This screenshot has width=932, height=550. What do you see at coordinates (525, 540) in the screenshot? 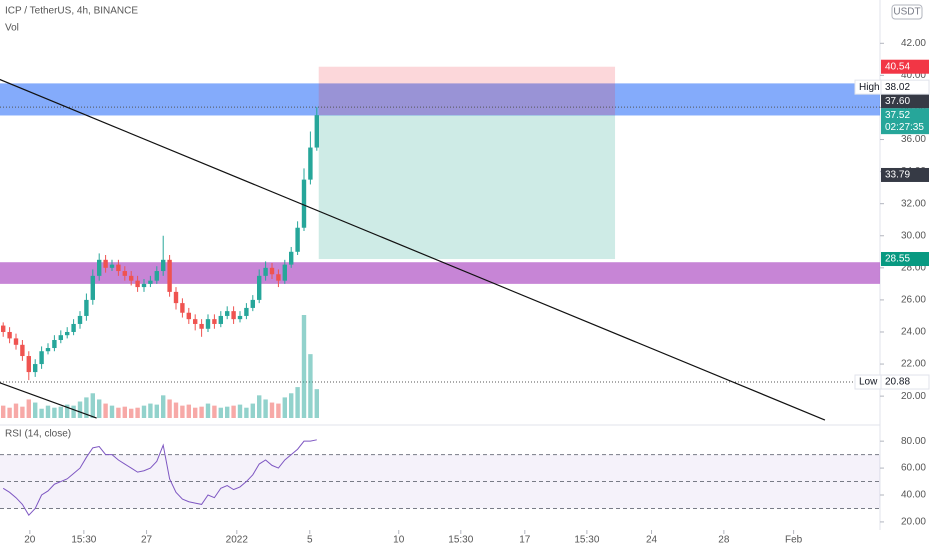
I see `x-tick-label: 17` at bounding box center [525, 540].